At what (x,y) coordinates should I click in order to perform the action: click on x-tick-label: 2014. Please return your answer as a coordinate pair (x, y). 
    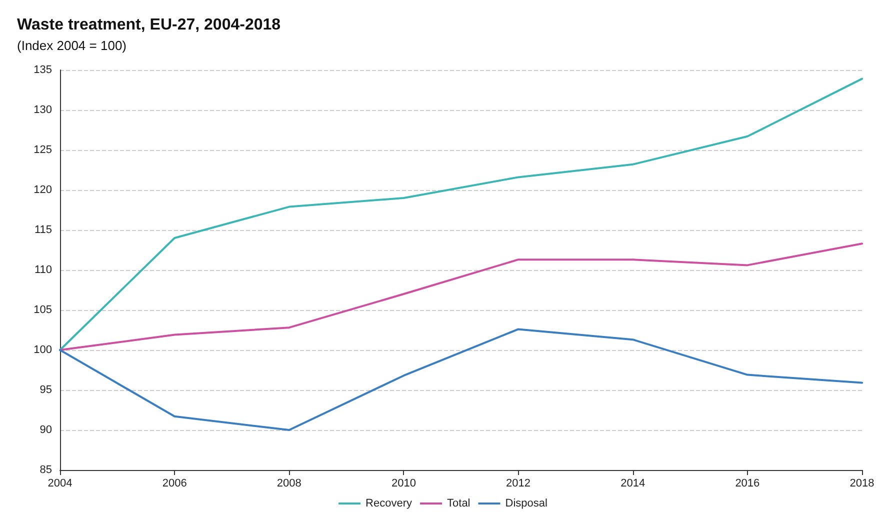
    Looking at the image, I should click on (633, 484).